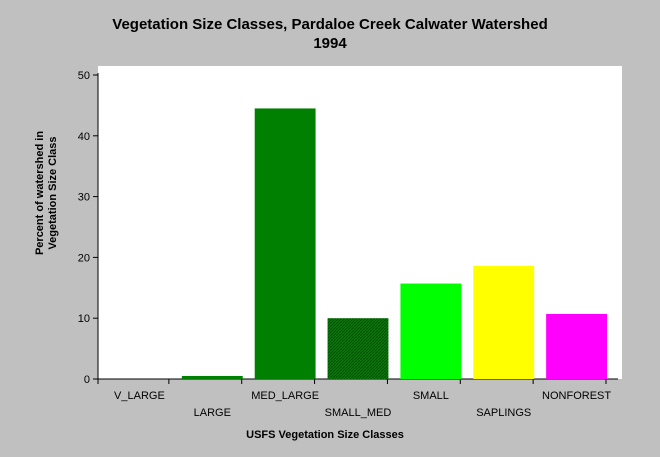 This screenshot has width=660, height=457. What do you see at coordinates (325, 435) in the screenshot?
I see `x-axis-label: USFS Vegetation Size Classes` at bounding box center [325, 435].